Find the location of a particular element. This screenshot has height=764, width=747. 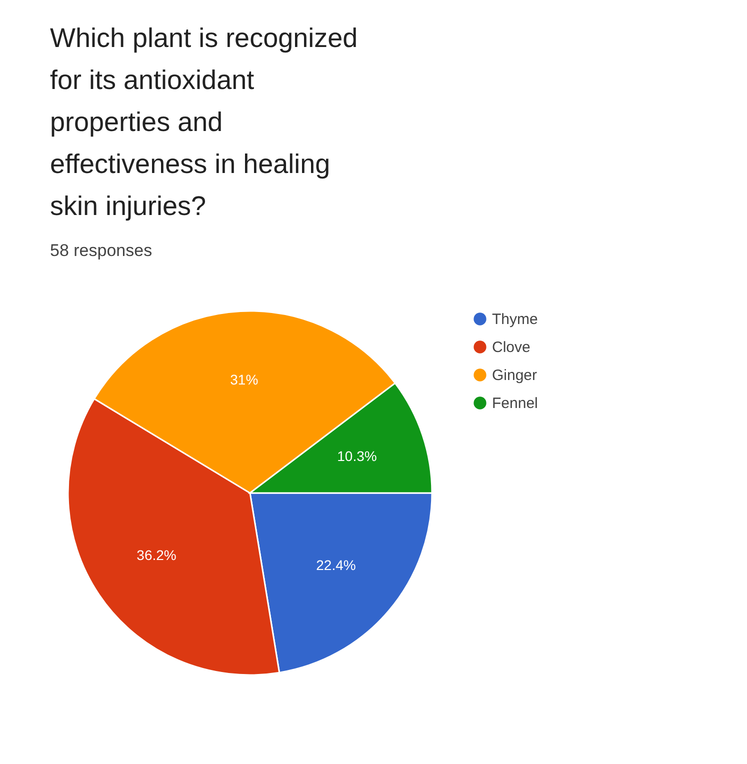

legend-label: Thyme is located at coordinates (515, 319).